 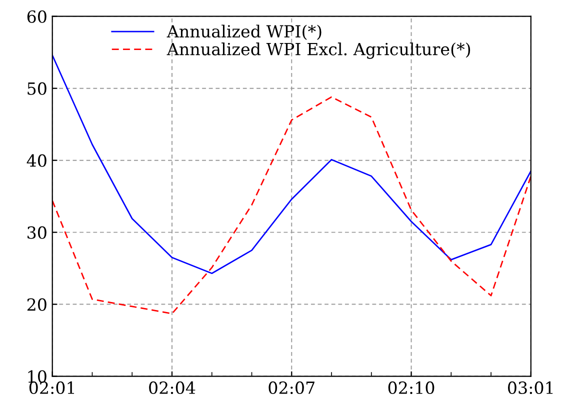 I want to click on x-tick-label: 02:01, so click(x=51, y=387).